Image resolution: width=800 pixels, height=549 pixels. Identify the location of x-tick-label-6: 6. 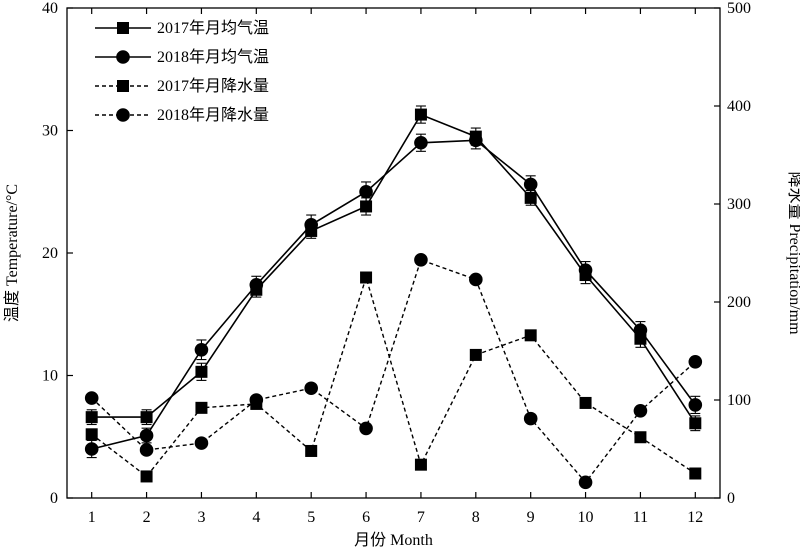
(366, 517).